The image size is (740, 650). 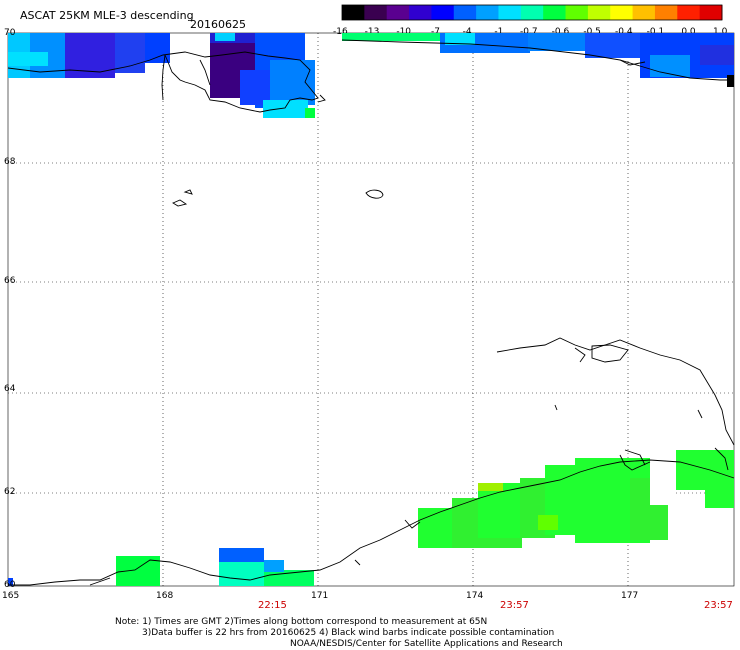 What do you see at coordinates (165, 596) in the screenshot?
I see `lon-label-168: 168` at bounding box center [165, 596].